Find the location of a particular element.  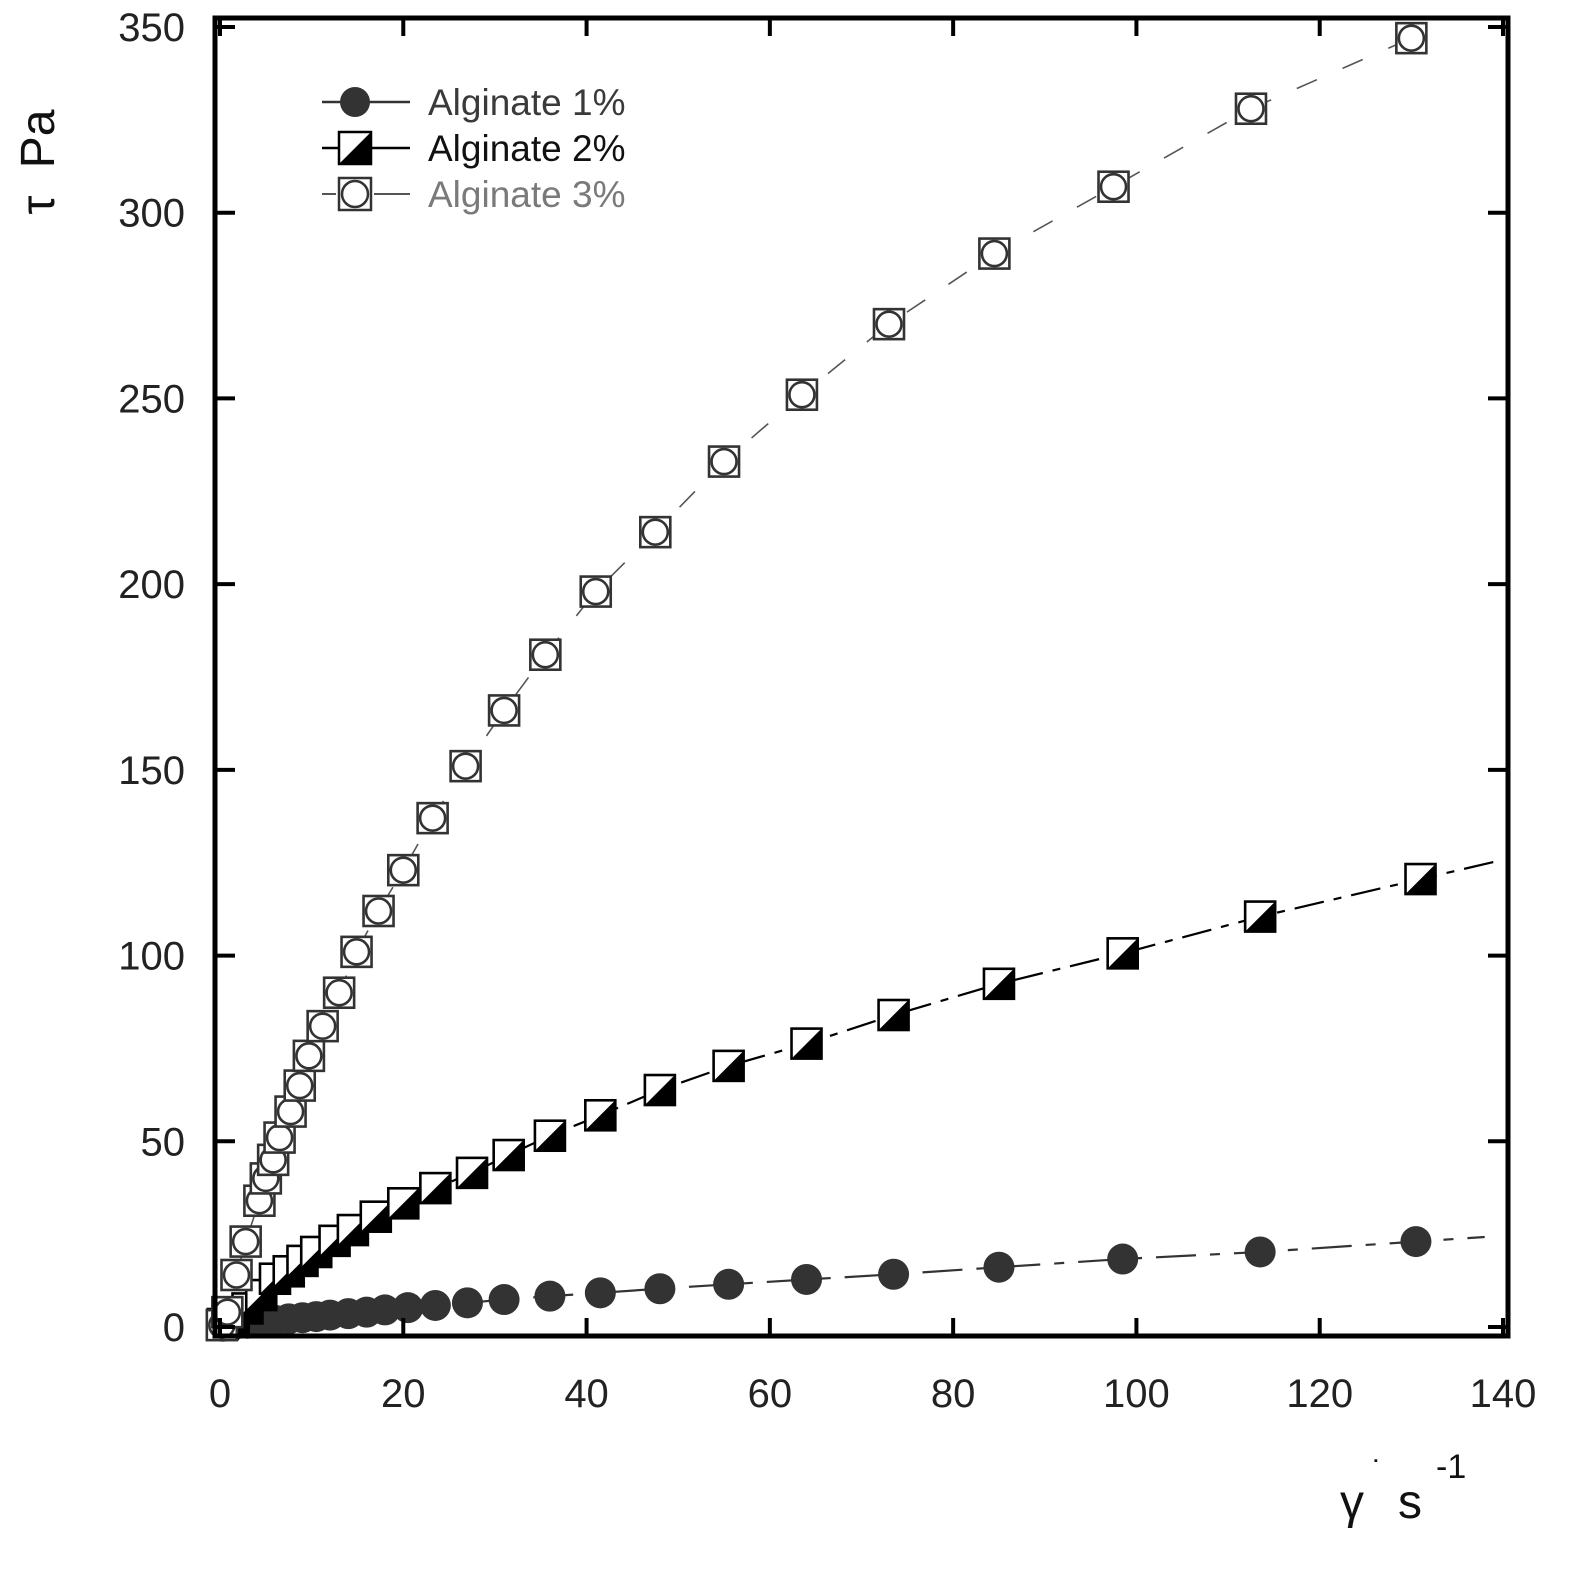

legend-label-alginate-3: Alginate 3% is located at coordinates (526, 194).